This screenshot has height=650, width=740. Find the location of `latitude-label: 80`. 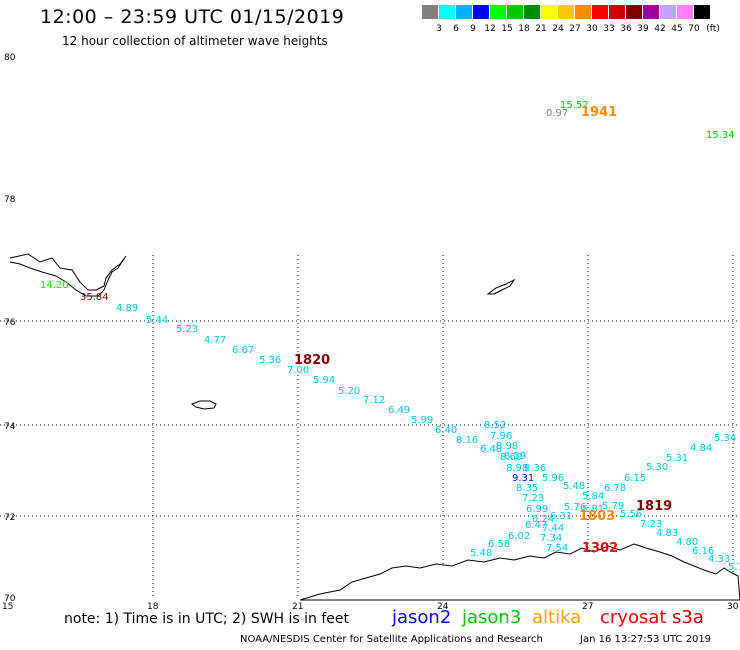

latitude-label: 80 is located at coordinates (10, 58).